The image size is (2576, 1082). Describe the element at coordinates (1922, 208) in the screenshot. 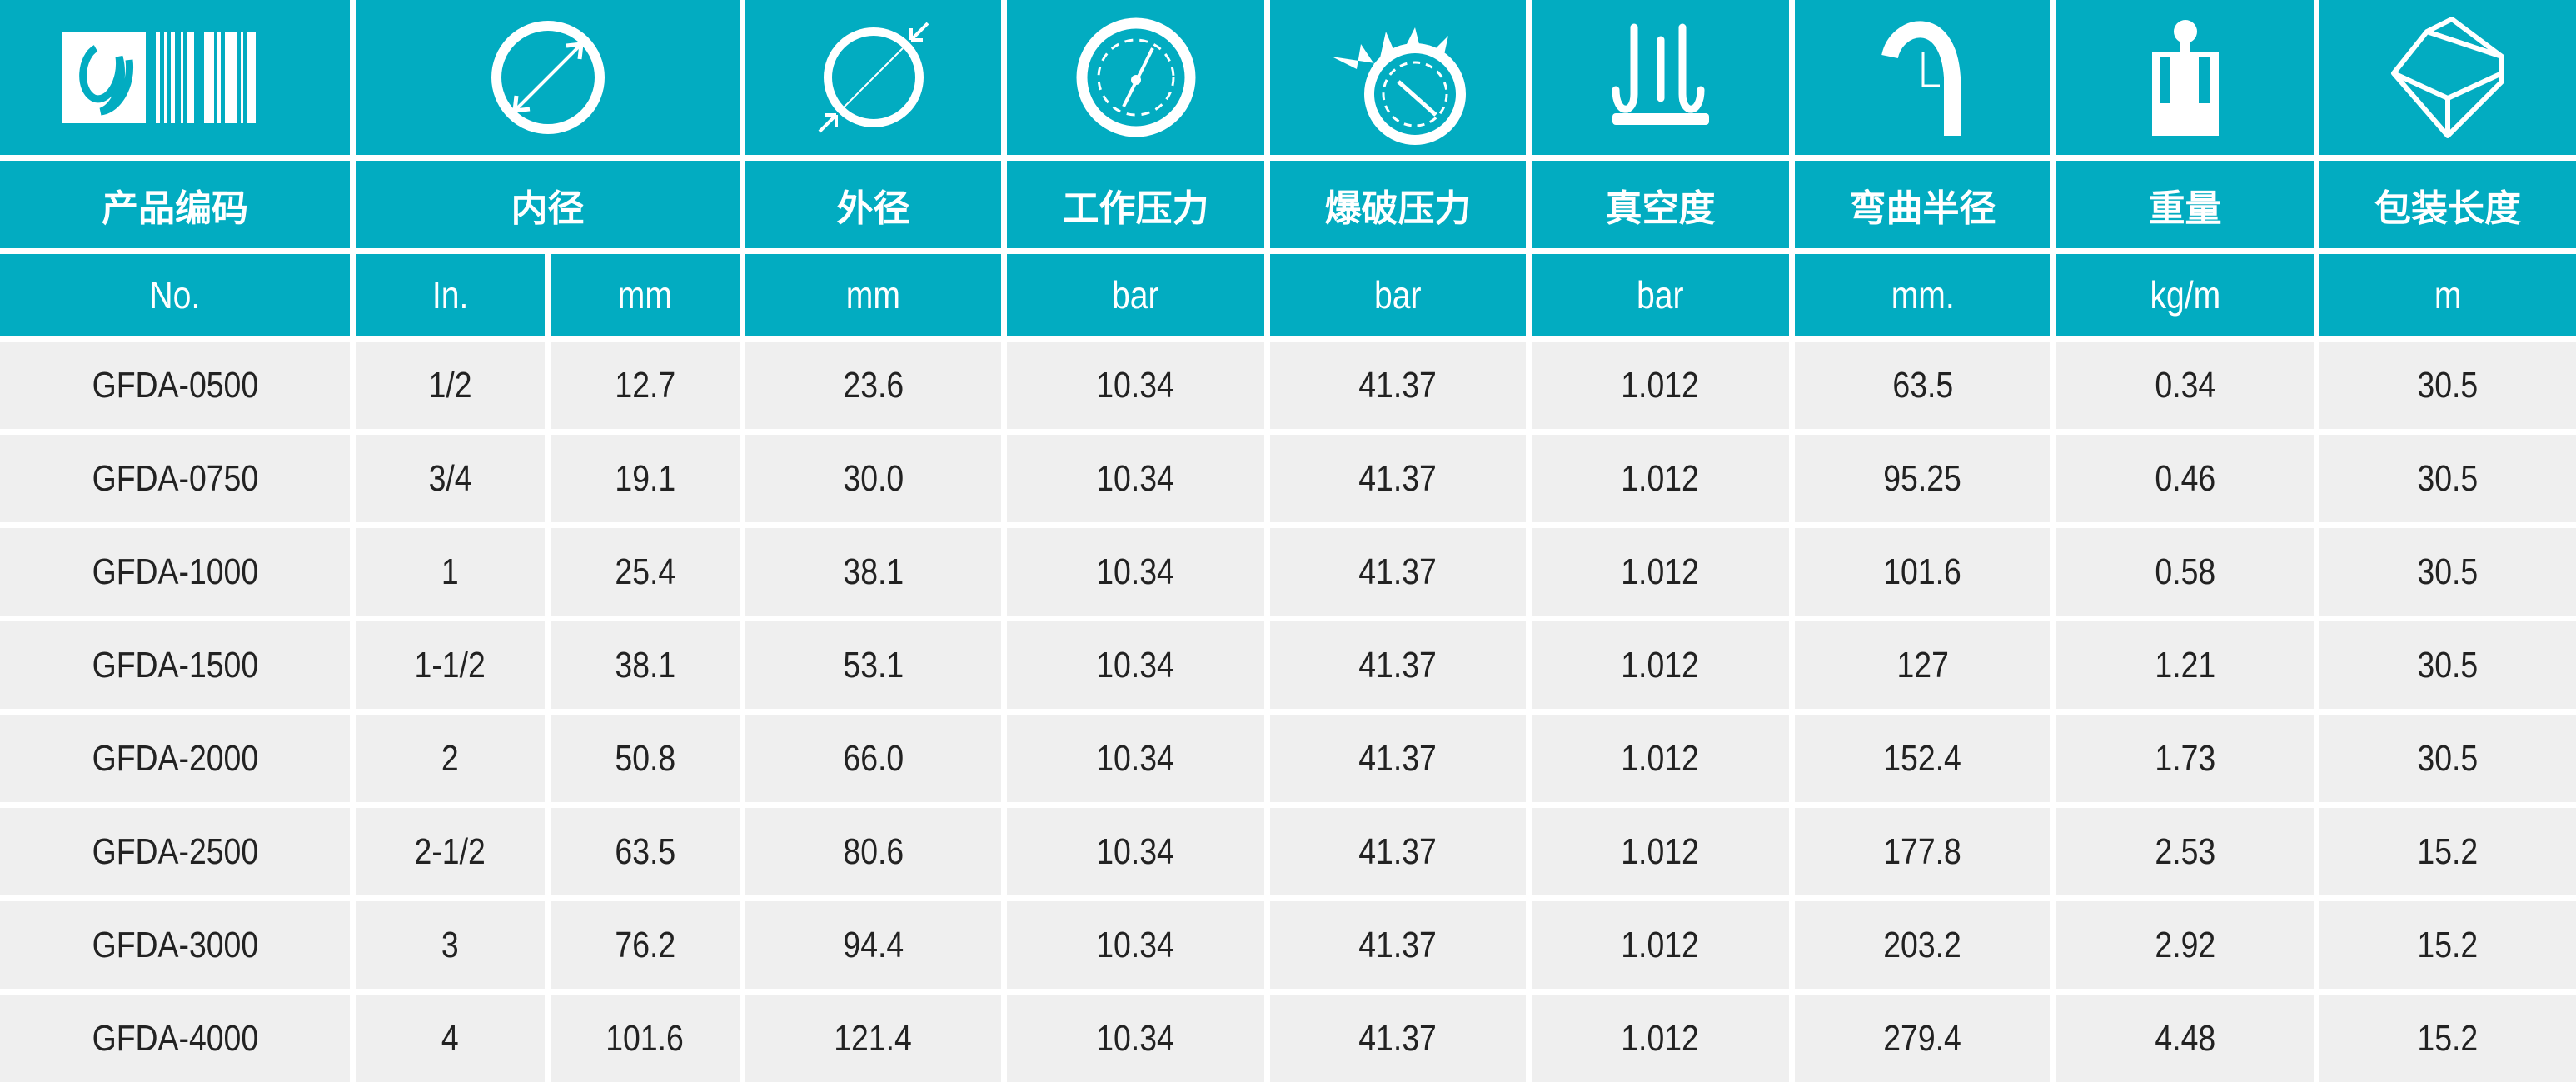

I see `column-header-text: 弯曲半径` at that location.